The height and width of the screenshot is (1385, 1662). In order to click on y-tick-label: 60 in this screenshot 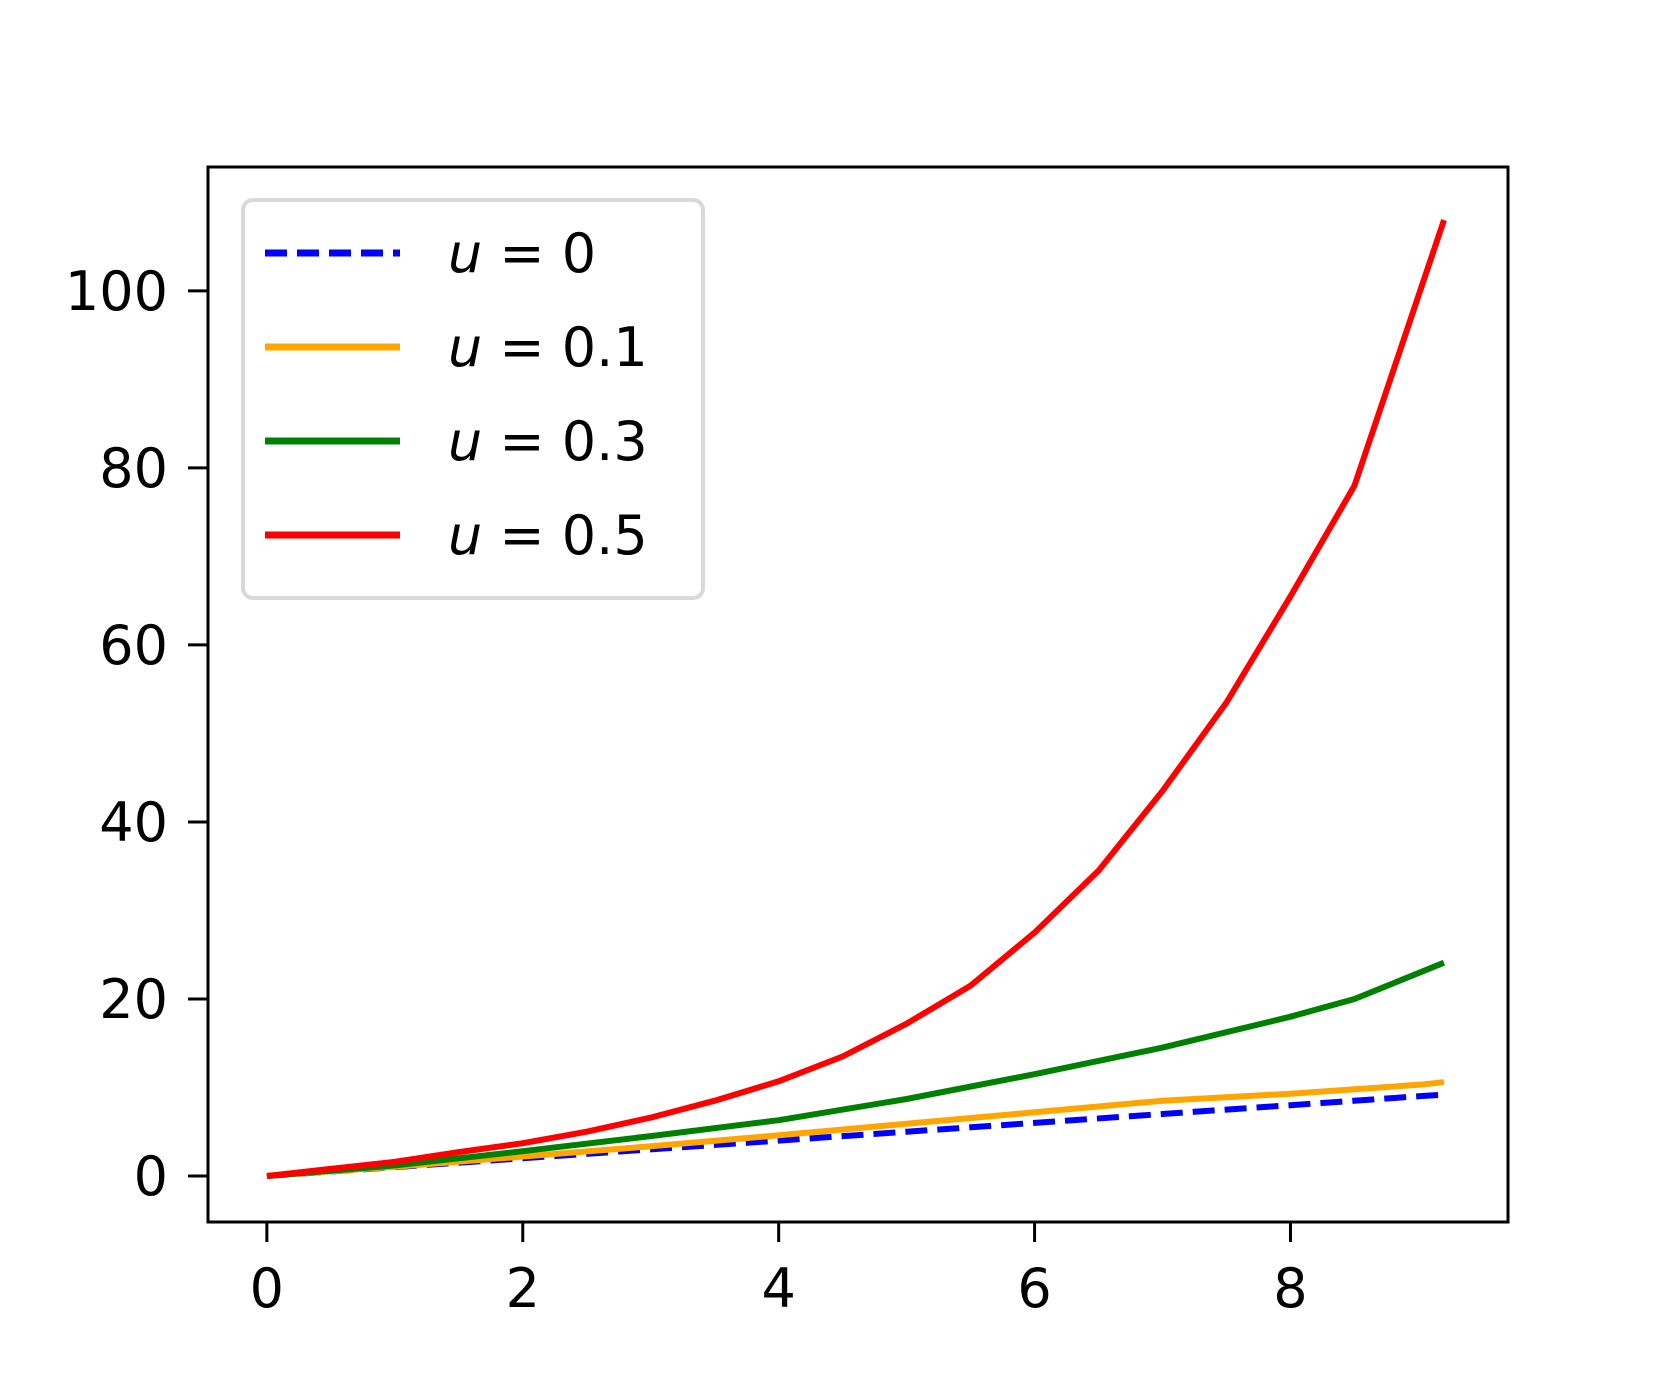, I will do `click(133, 645)`.